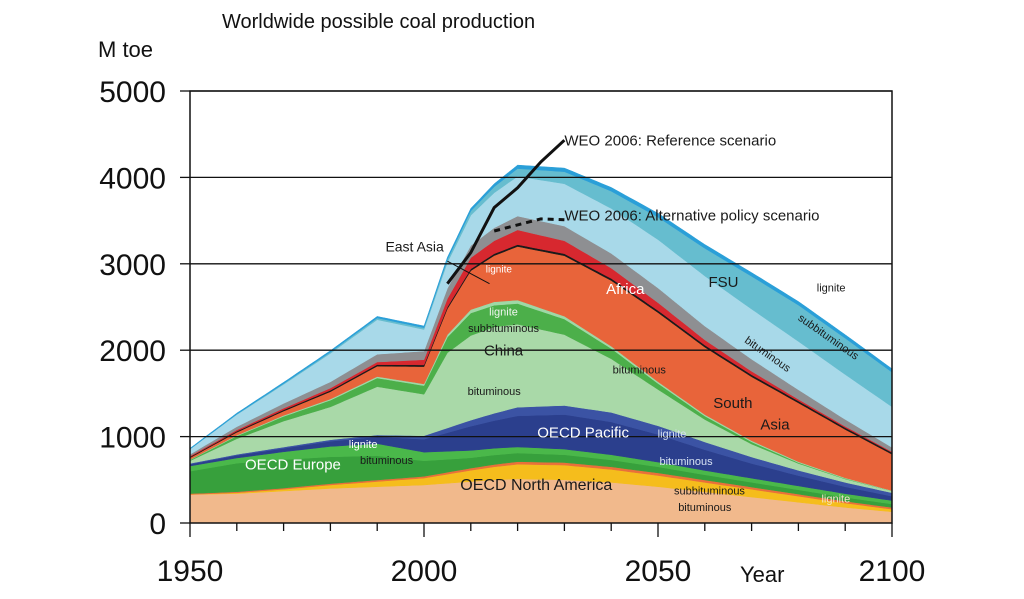  What do you see at coordinates (132, 92) in the screenshot?
I see `y-tick-label: 5000` at bounding box center [132, 92].